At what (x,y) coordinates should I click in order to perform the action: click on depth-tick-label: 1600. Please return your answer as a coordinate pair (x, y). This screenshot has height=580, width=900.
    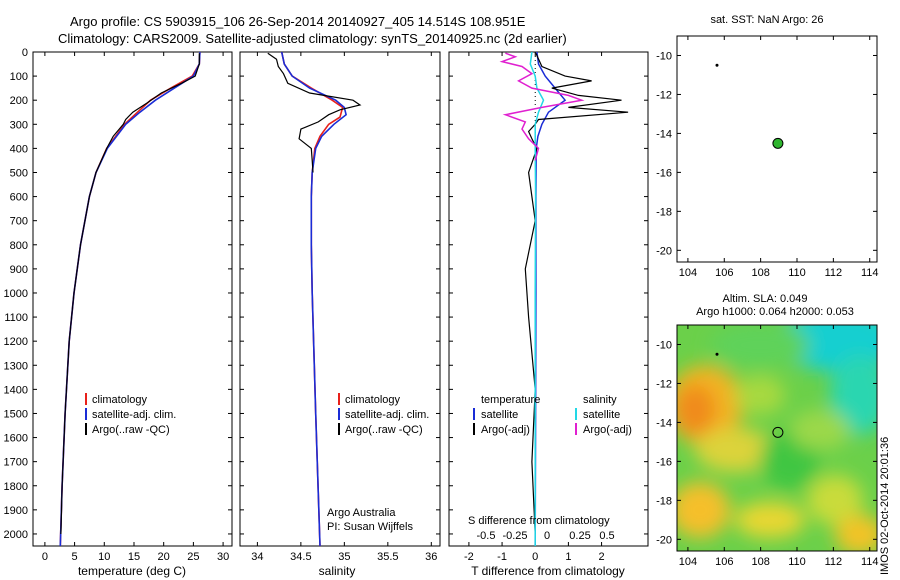
    Looking at the image, I should click on (16, 439).